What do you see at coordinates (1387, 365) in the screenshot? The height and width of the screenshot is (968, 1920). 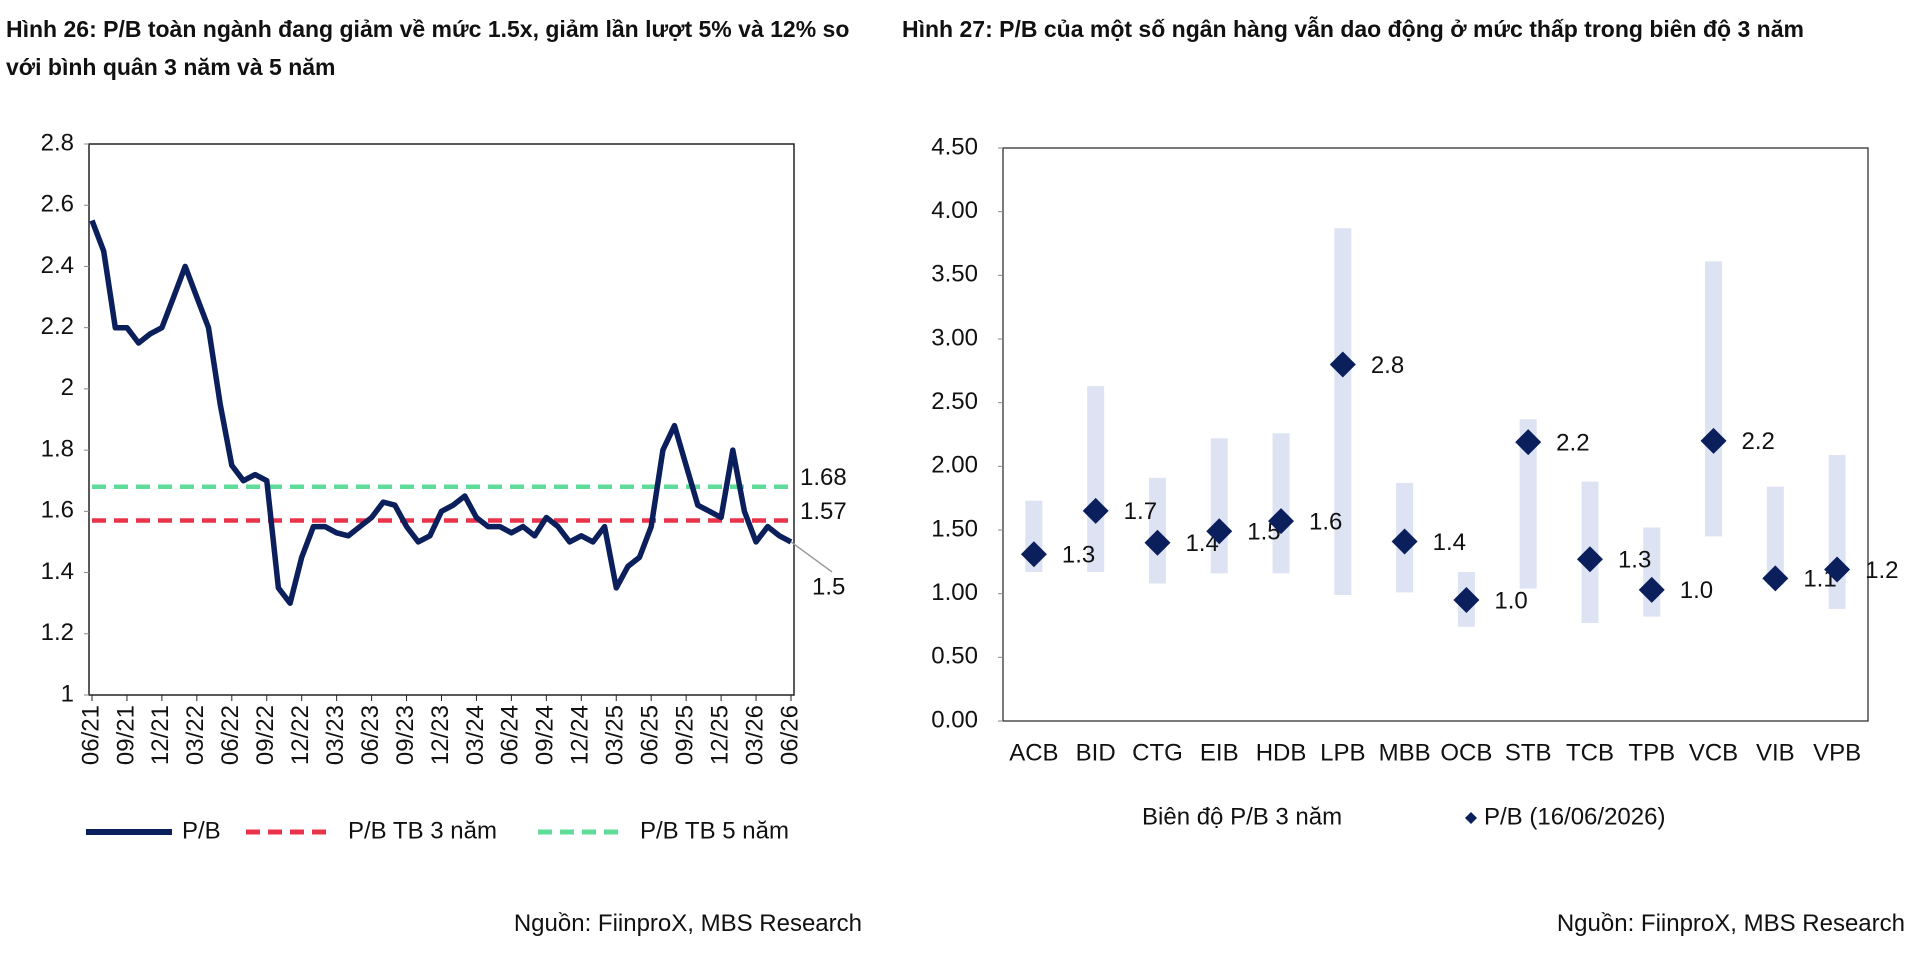 I see `data-label: 2.8` at bounding box center [1387, 365].